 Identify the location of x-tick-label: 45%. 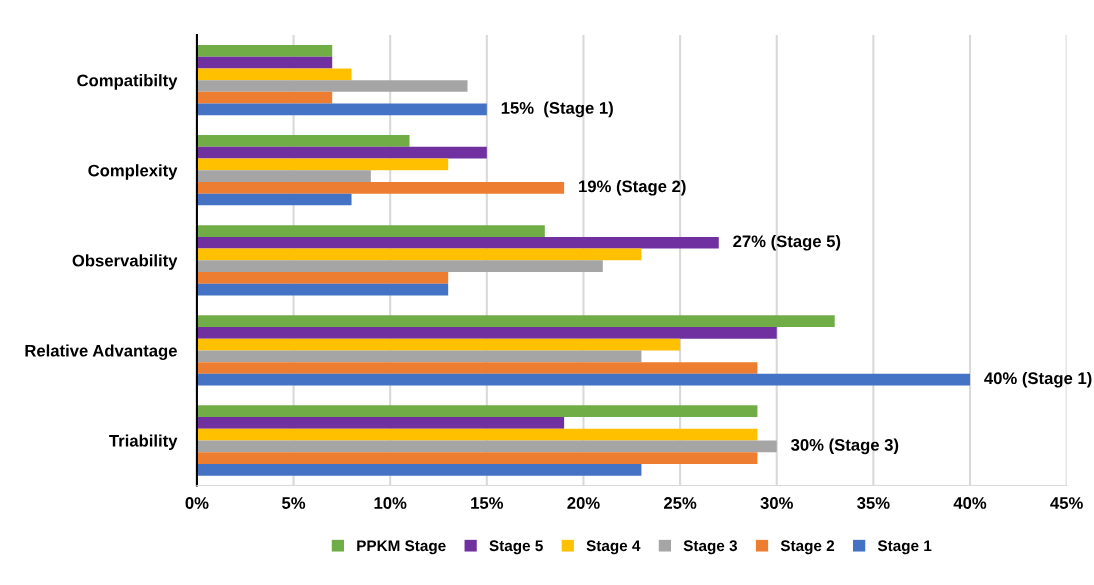
(1066, 503).